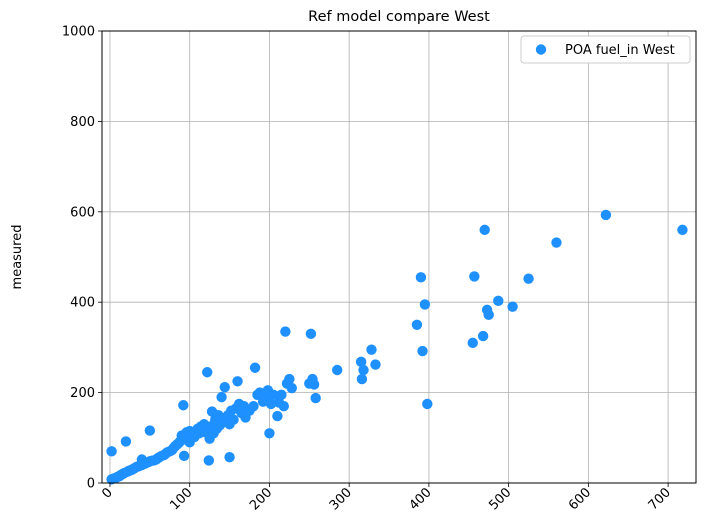  Describe the element at coordinates (82, 303) in the screenshot. I see `y-tick-label: 400` at that location.